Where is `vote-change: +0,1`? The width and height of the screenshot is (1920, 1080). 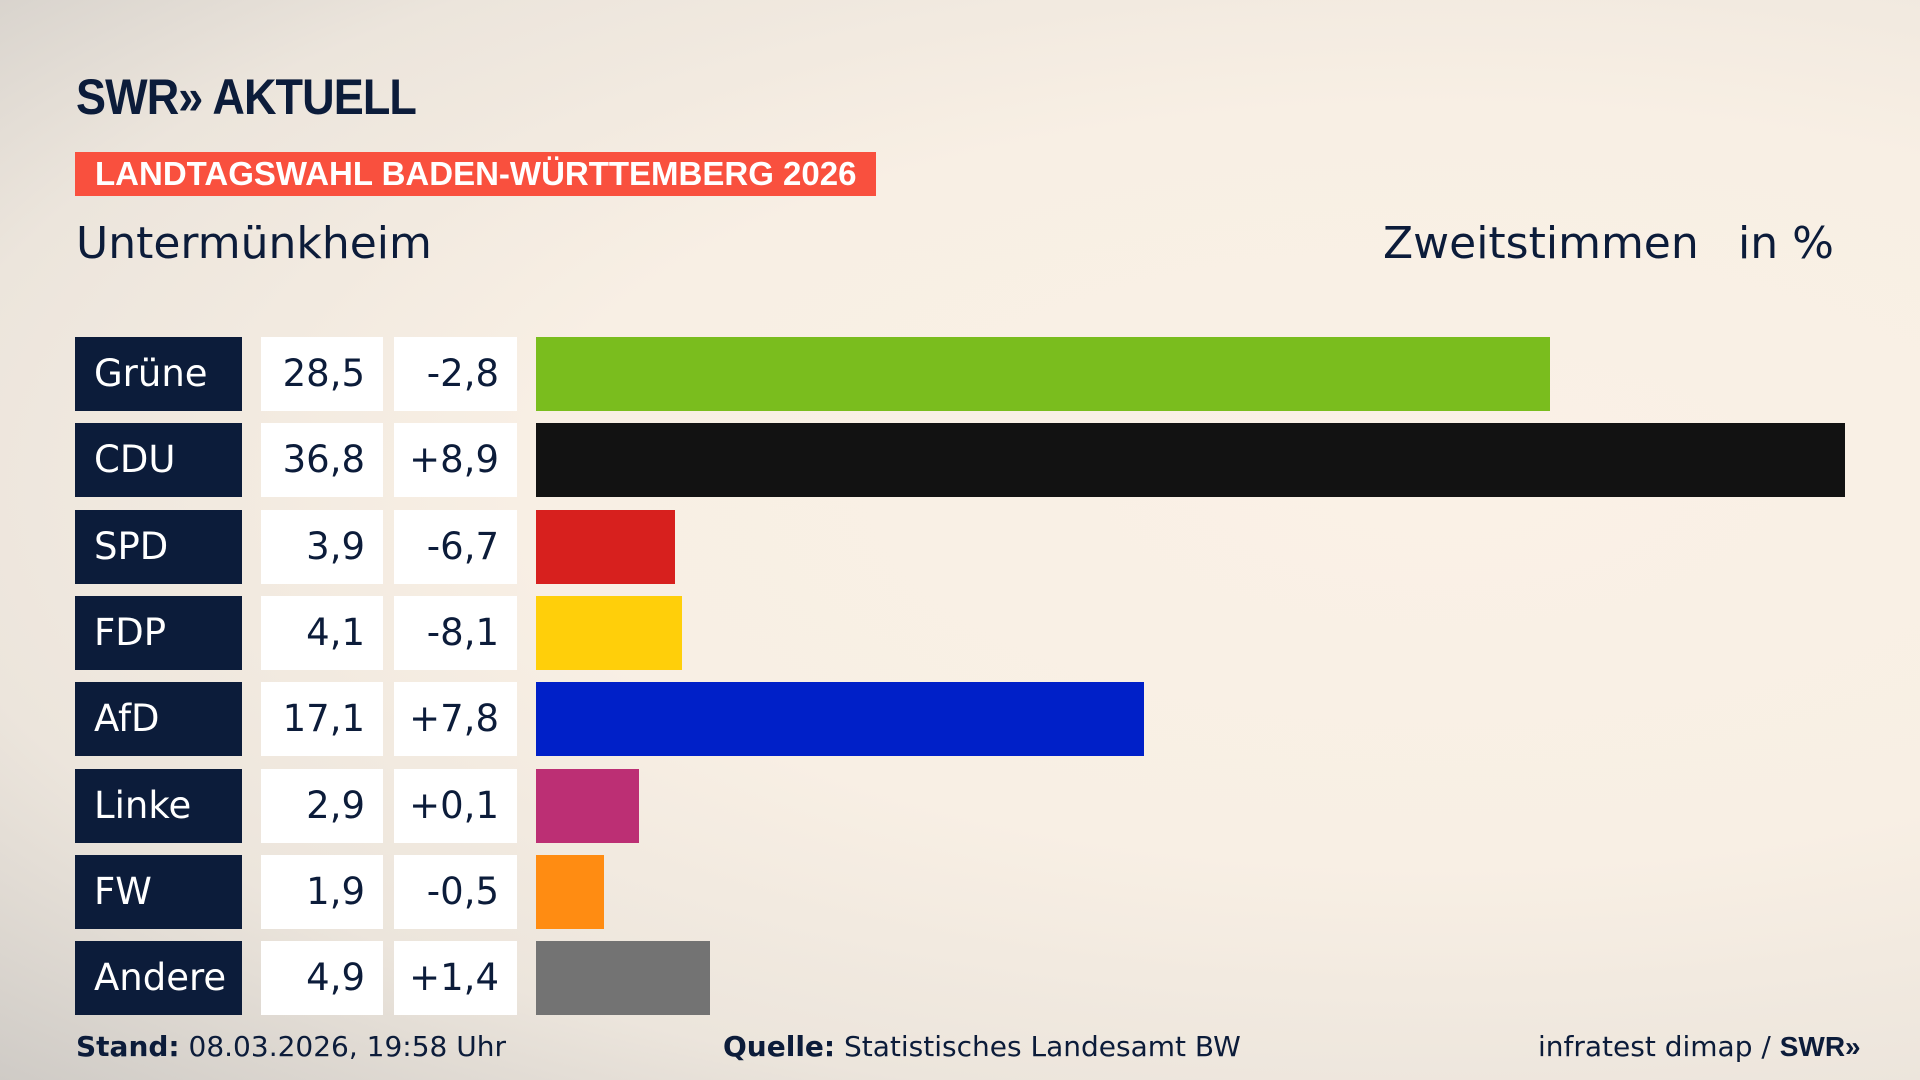 vote-change: +0,1 is located at coordinates (455, 805).